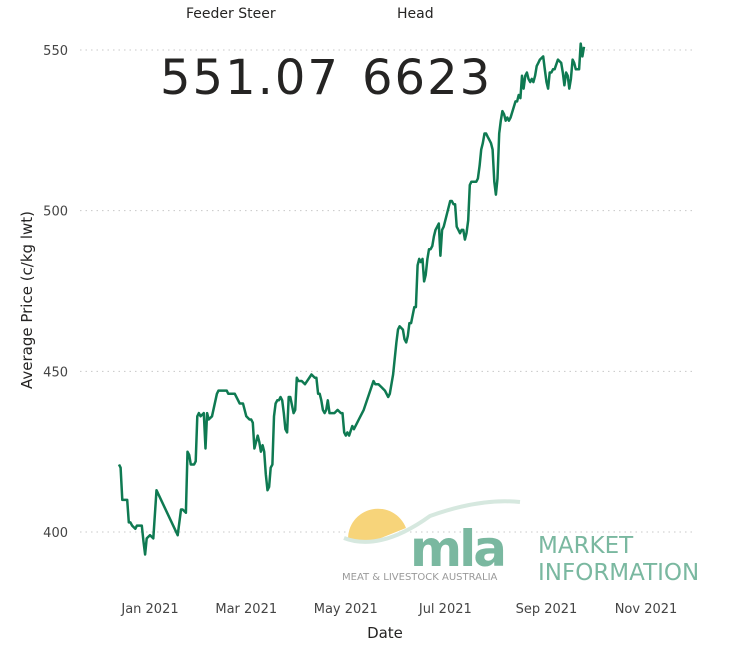  Describe the element at coordinates (445, 609) in the screenshot. I see `x-tick-label: Jul 2021` at that location.